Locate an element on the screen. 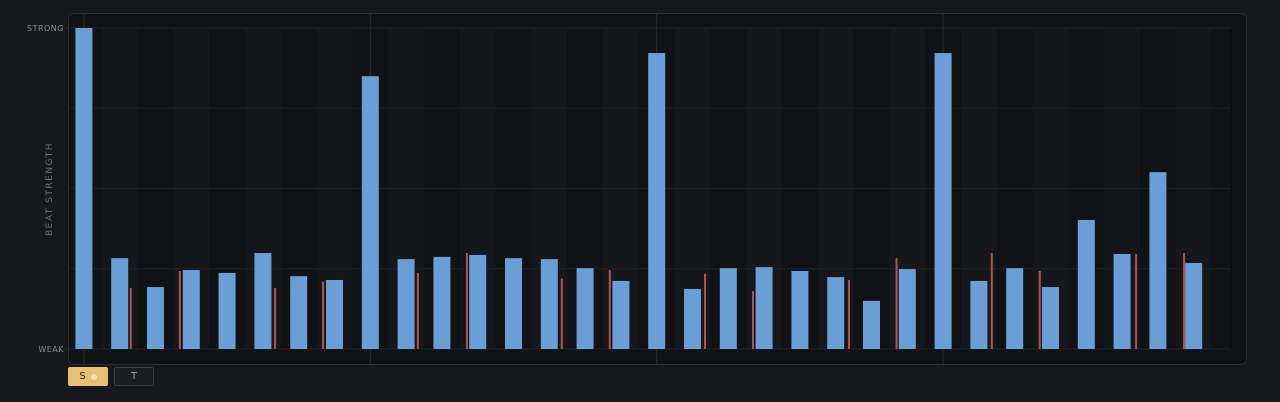 This screenshot has height=402, width=1280. y-tick-label: STRONG is located at coordinates (45, 28).